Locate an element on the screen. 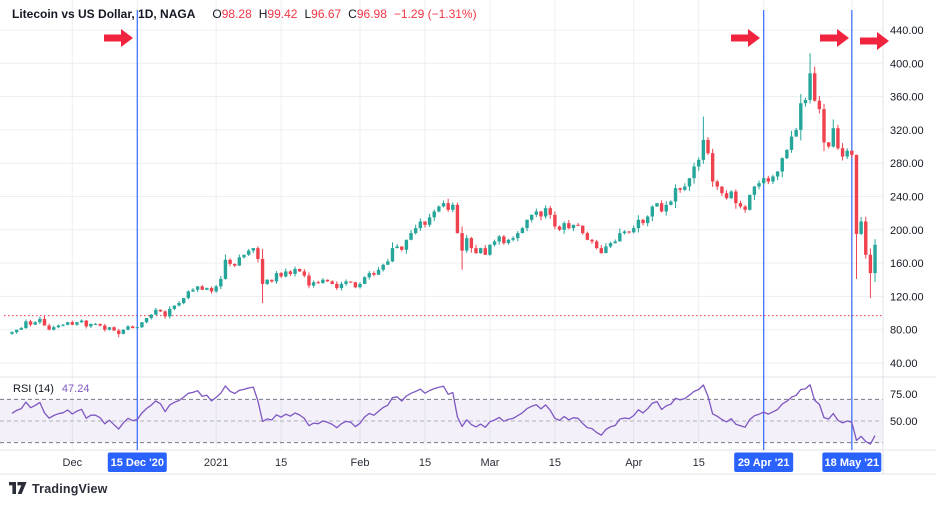 This screenshot has height=507, width=936. open-value: 98.28 is located at coordinates (236, 14).